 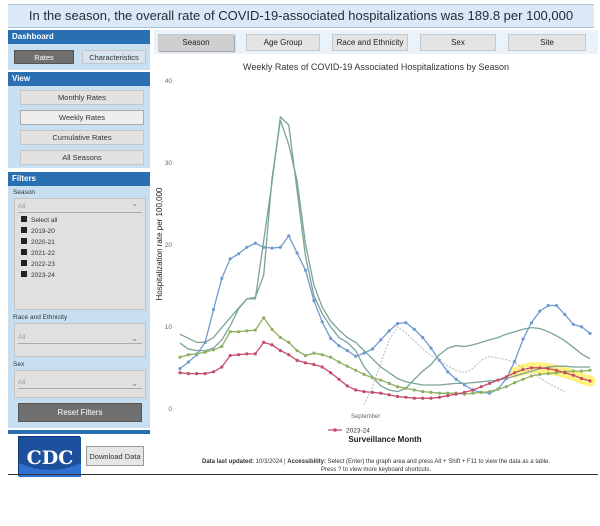 I want to click on race-dropdown: All ⌄, so click(x=80, y=339).